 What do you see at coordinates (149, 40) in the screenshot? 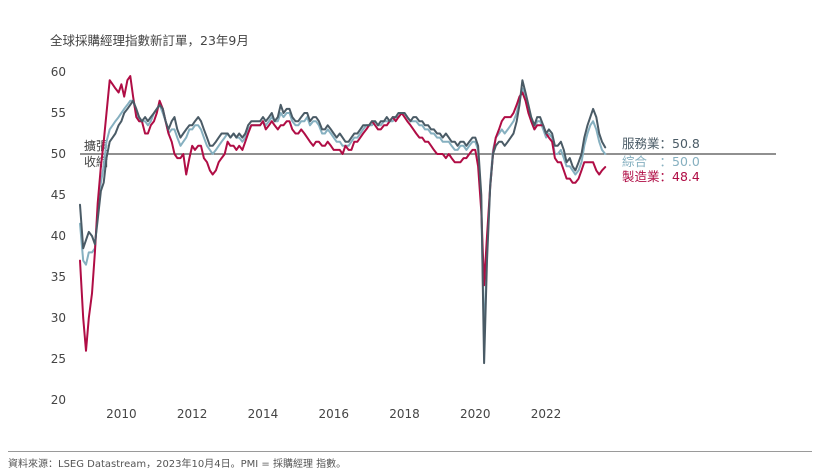
I see `chart-title: 全球採購經理指數新訂單，23年9月` at bounding box center [149, 40].